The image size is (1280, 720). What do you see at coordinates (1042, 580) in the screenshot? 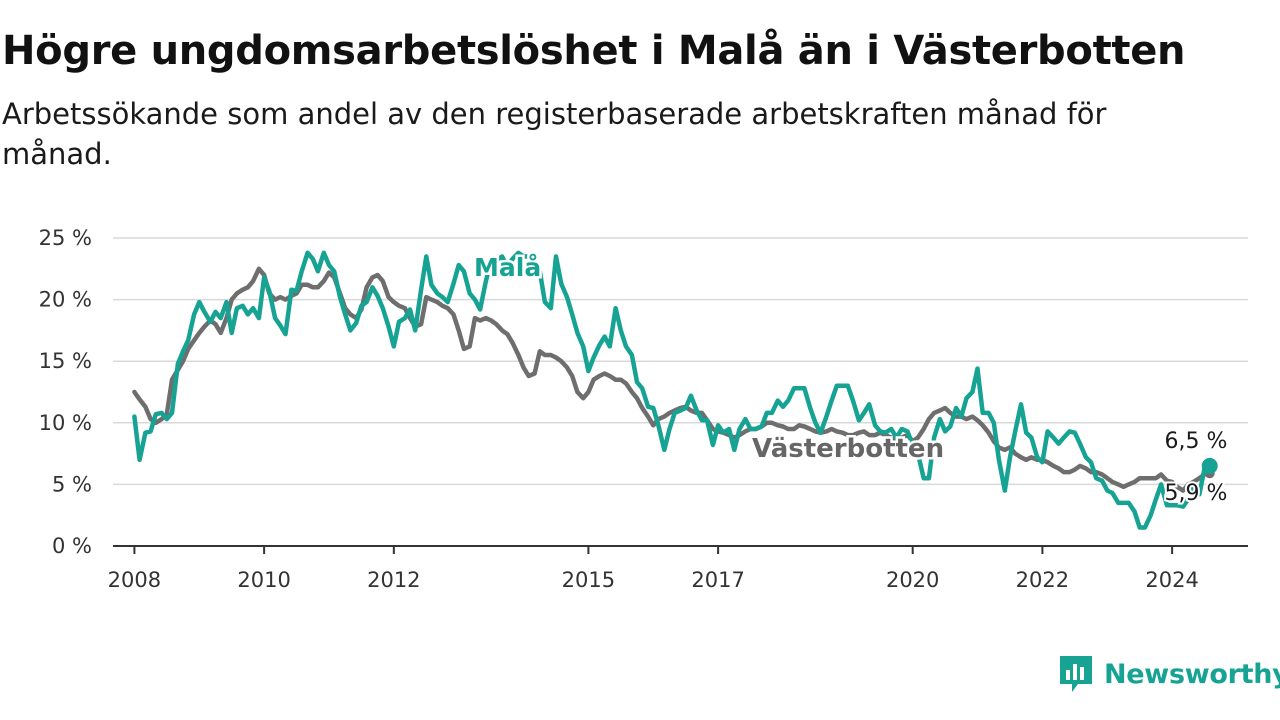
I see `x-tick-label: 2022` at bounding box center [1042, 580].